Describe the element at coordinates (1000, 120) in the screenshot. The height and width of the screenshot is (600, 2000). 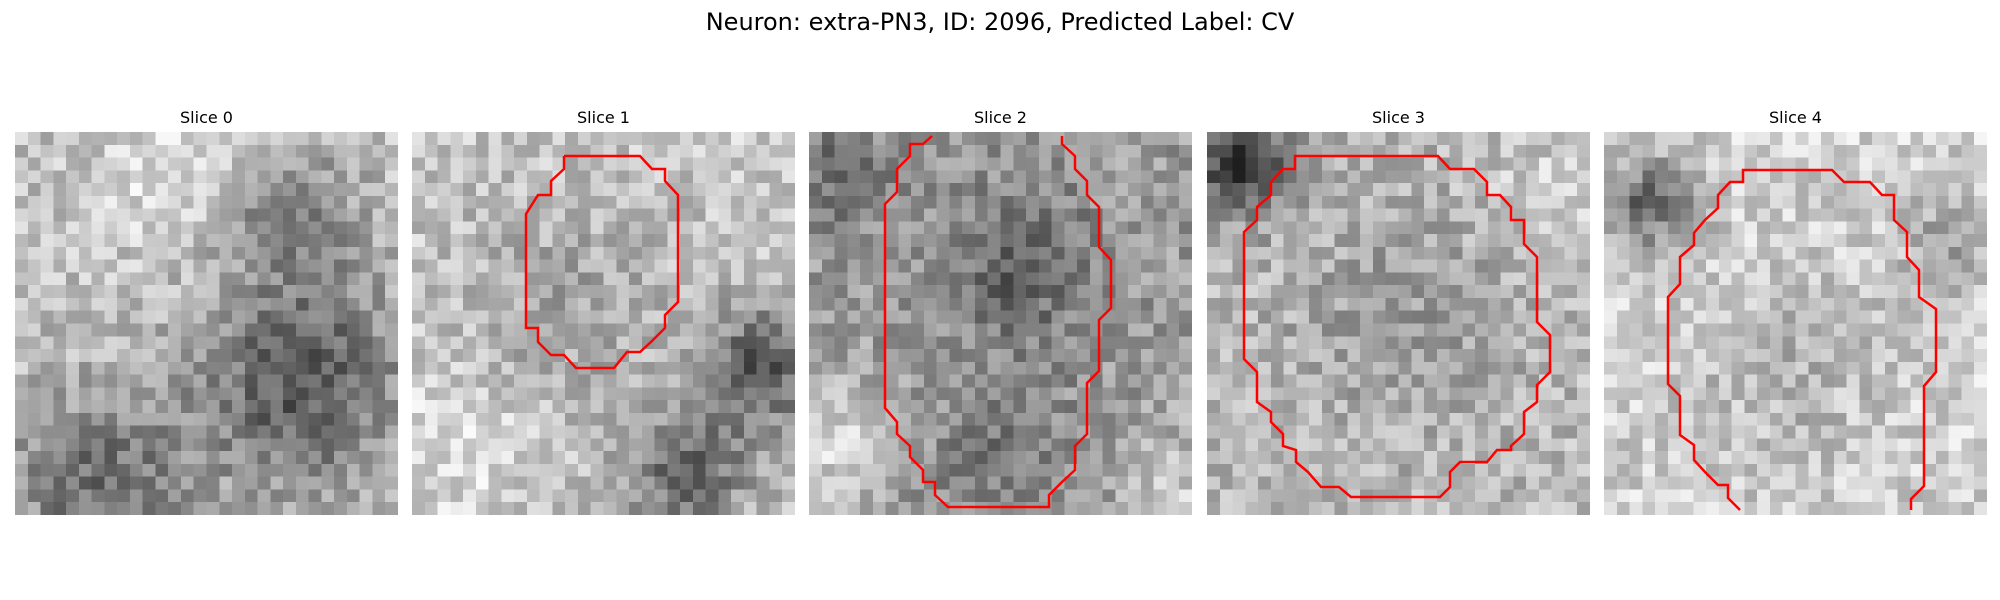
I see `slice-title: Slice 2` at that location.